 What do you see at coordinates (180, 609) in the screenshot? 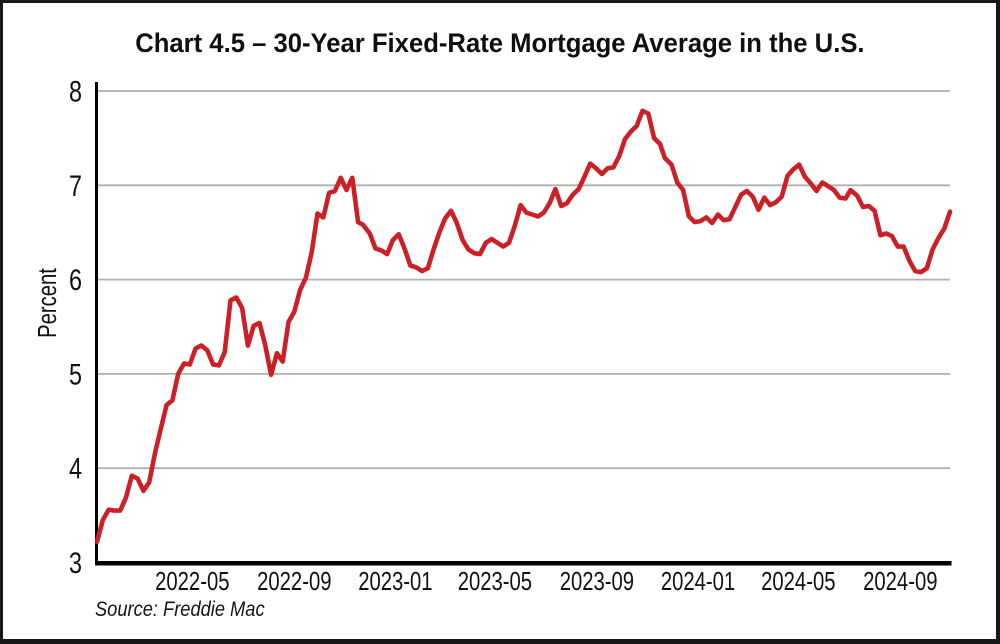
I see `source-note-text: Source: Freddie Mac` at bounding box center [180, 609].